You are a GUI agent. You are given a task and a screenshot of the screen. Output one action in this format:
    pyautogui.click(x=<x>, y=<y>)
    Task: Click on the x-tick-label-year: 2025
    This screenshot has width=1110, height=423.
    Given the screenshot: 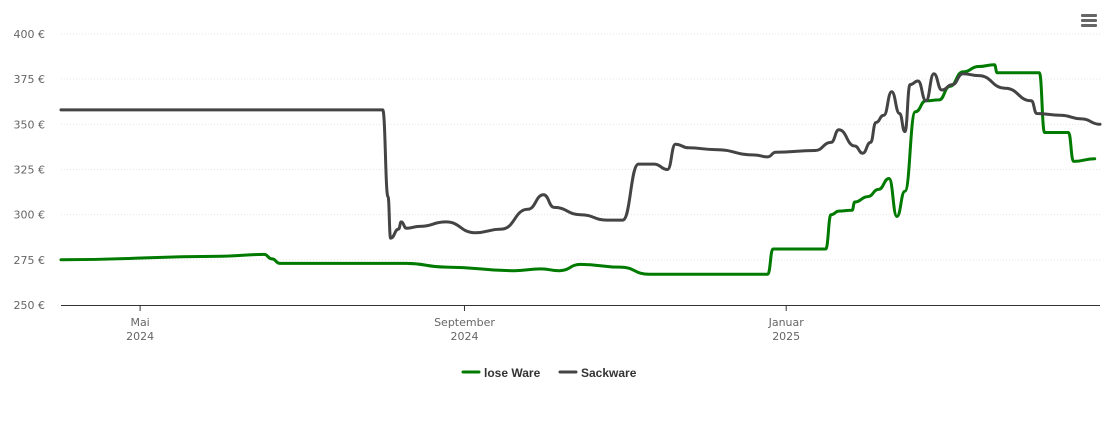 What is the action you would take?
    pyautogui.click(x=786, y=336)
    